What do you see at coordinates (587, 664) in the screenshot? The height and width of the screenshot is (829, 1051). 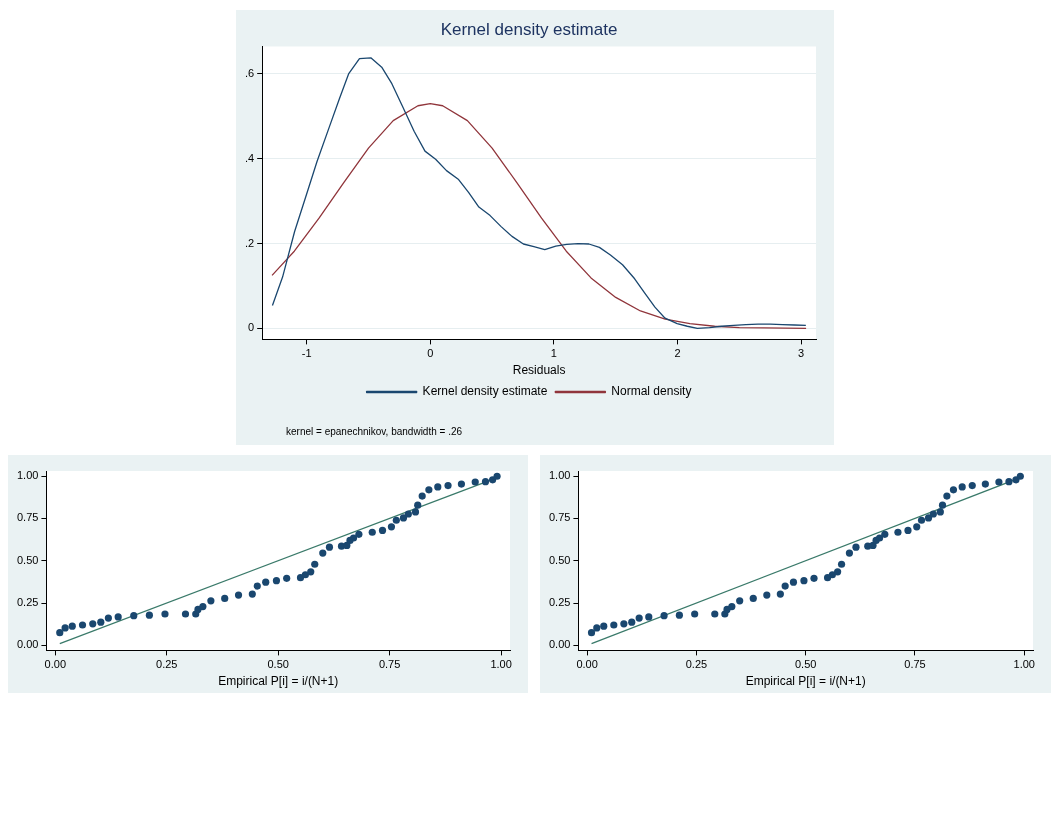 I see `x-tick-label: 0.00` at bounding box center [587, 664].